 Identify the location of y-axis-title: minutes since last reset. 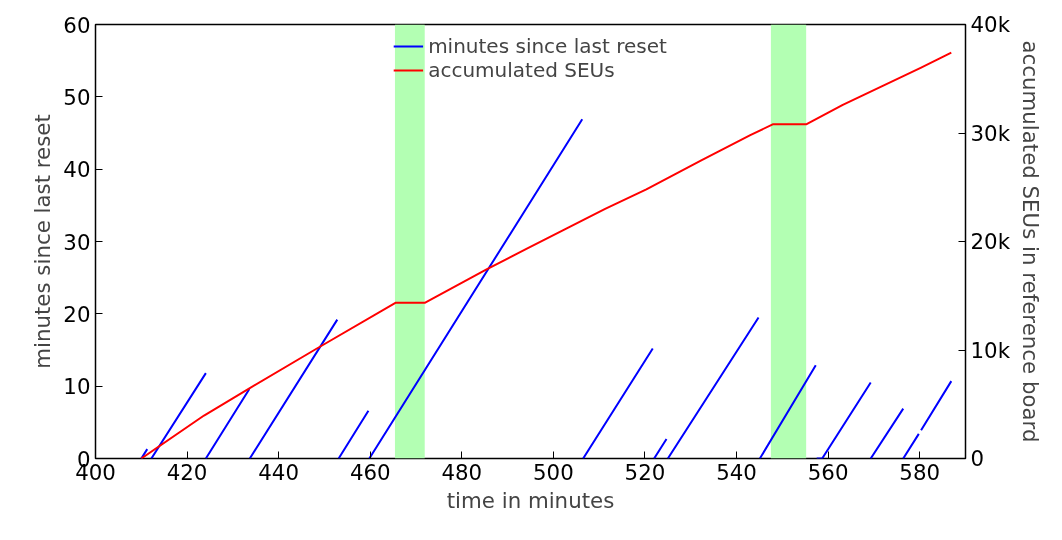
(43, 241).